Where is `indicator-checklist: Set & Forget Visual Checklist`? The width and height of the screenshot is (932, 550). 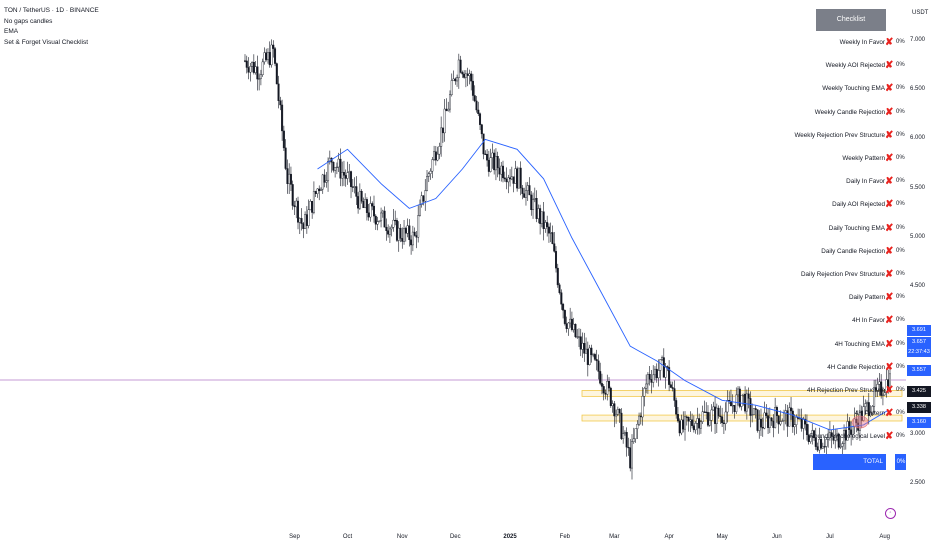
indicator-checklist: Set & Forget Visual Checklist is located at coordinates (46, 42).